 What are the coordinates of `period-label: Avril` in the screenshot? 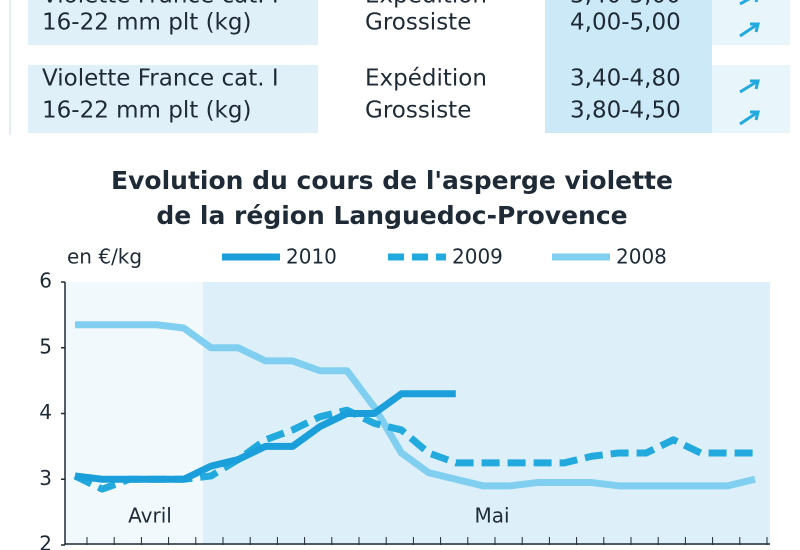 It's located at (150, 516).